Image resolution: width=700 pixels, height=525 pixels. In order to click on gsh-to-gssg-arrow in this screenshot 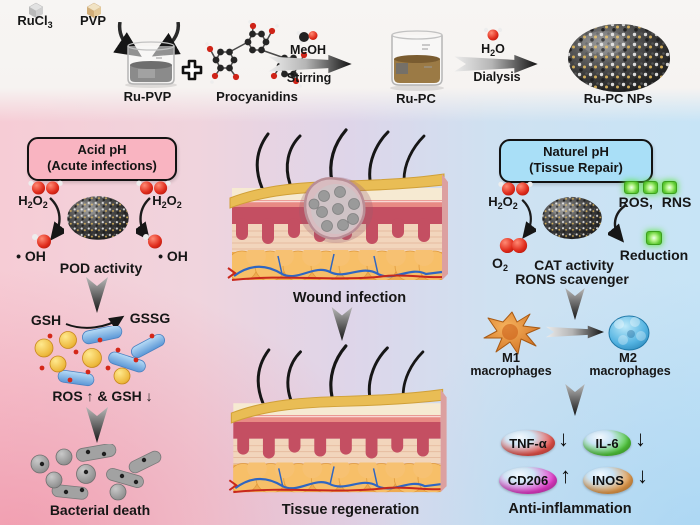, I will do `click(95, 322)`.